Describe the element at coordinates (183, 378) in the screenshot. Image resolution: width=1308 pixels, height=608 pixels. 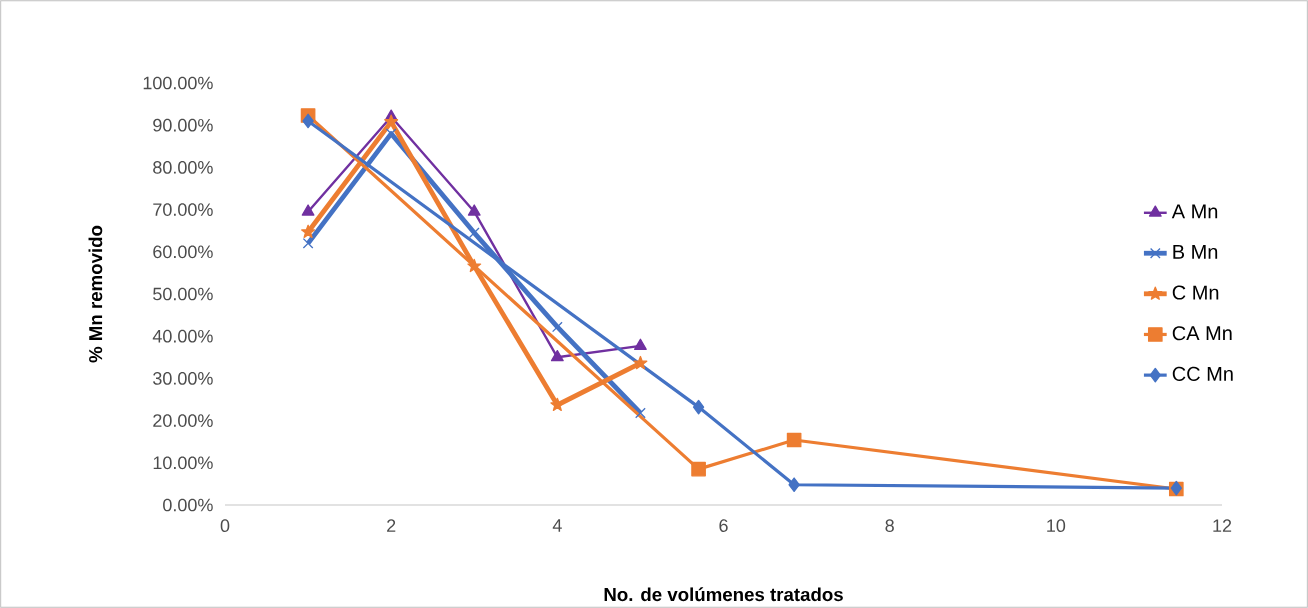
I see `y-tick-label: 30.00%` at that location.